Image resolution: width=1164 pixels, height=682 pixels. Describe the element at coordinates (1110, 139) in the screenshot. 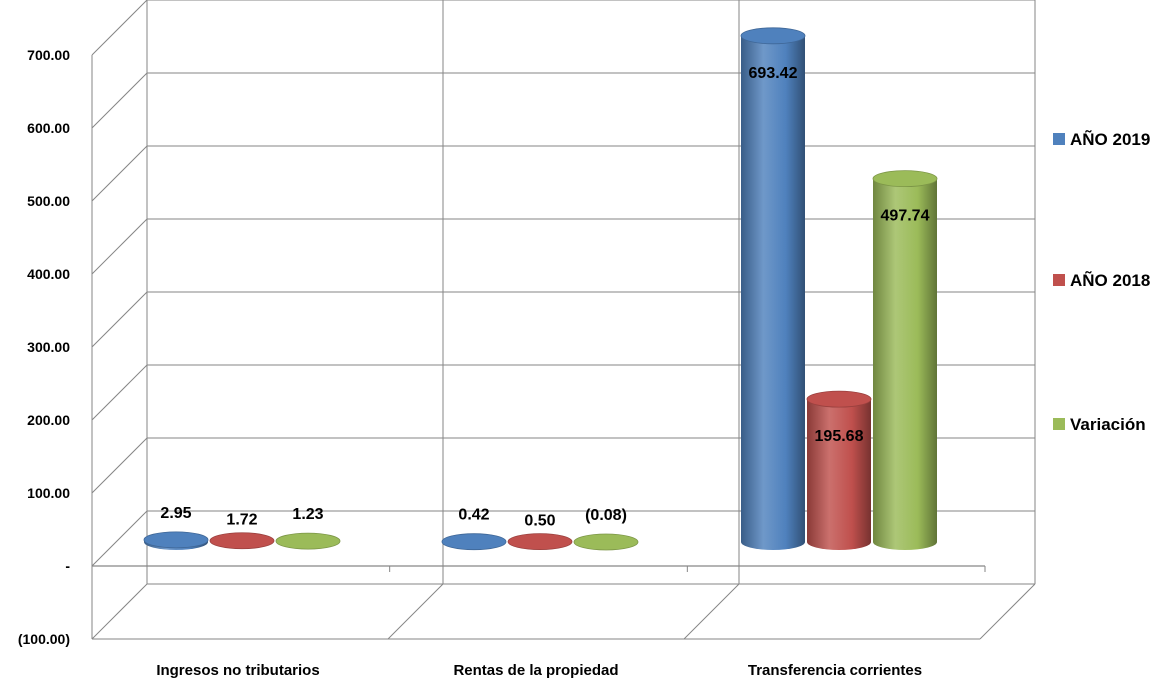

I see `legend-label: AÑO 2019` at that location.